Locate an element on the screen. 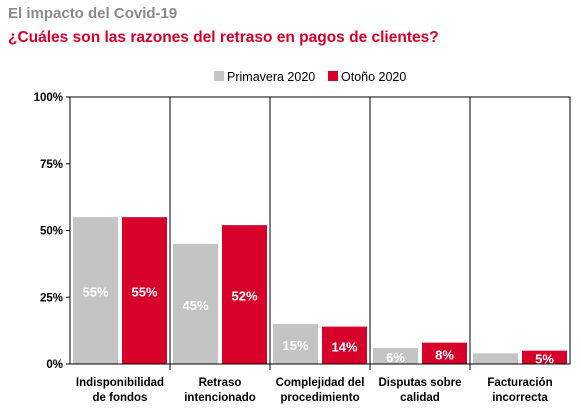 Image resolution: width=581 pixels, height=418 pixels. y-tick-label: 25% is located at coordinates (51, 298).